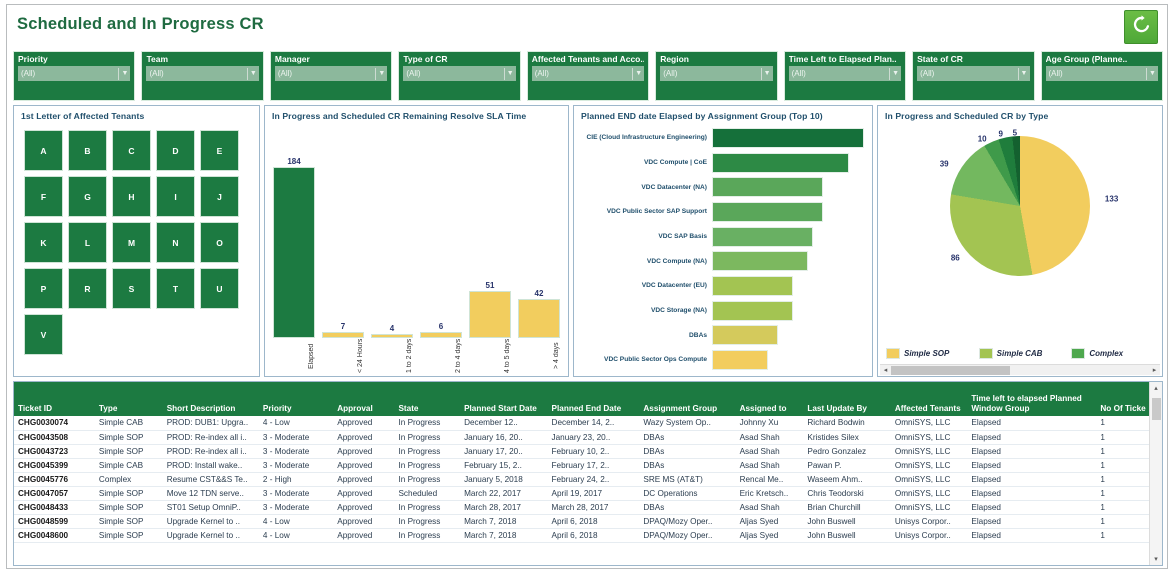 This screenshot has height=573, width=1174. Describe the element at coordinates (219, 242) in the screenshot. I see `letter-tile-o: O` at that location.